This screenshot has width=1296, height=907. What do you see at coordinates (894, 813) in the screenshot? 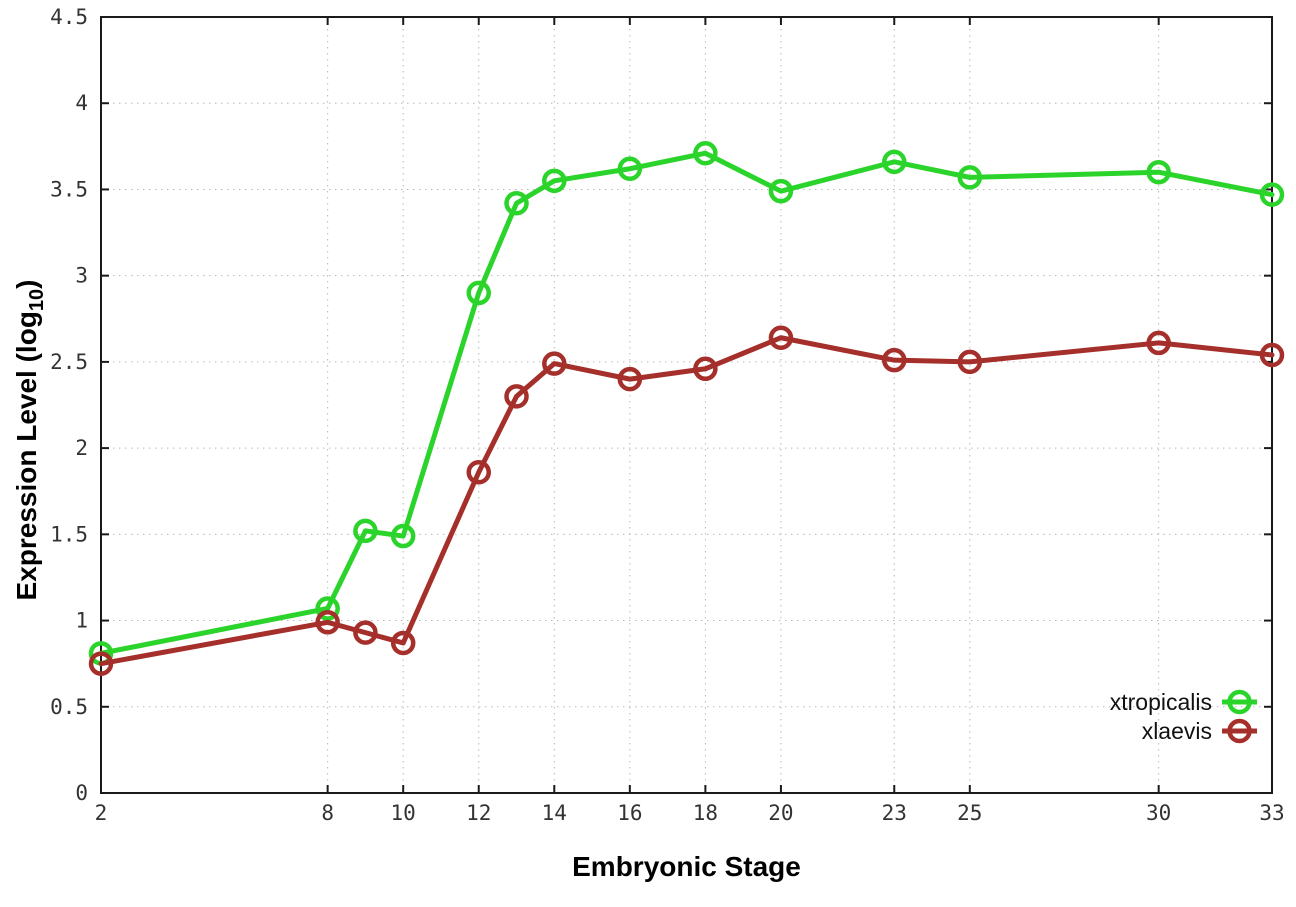
I see `x-tick-label: 23` at bounding box center [894, 813].